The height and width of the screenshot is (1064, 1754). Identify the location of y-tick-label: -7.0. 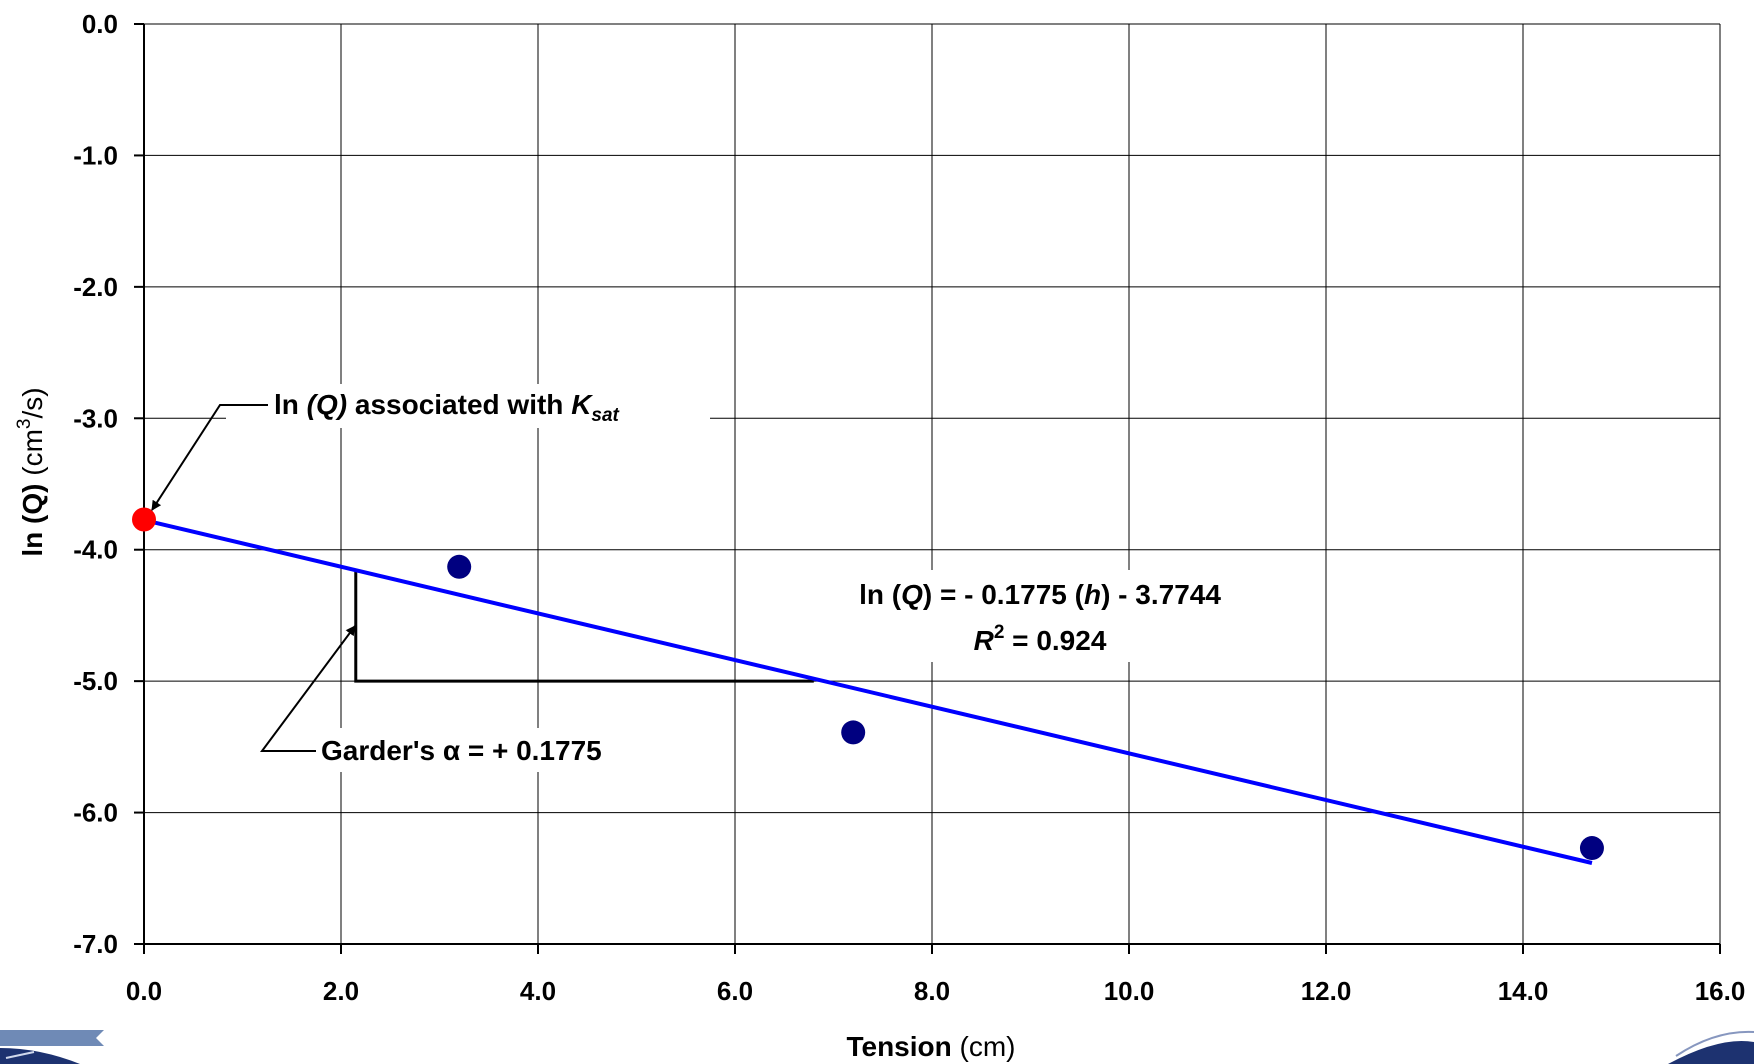
(95, 944).